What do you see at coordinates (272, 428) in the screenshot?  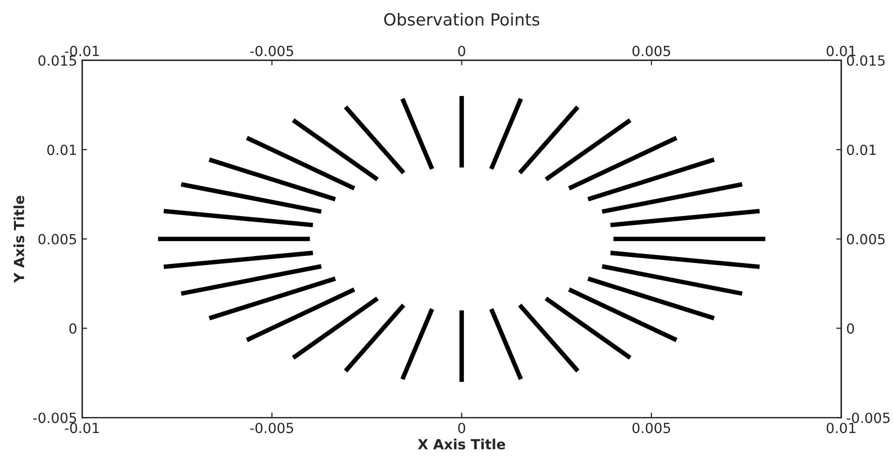 I see `x2-tick-label: -0.005` at bounding box center [272, 428].